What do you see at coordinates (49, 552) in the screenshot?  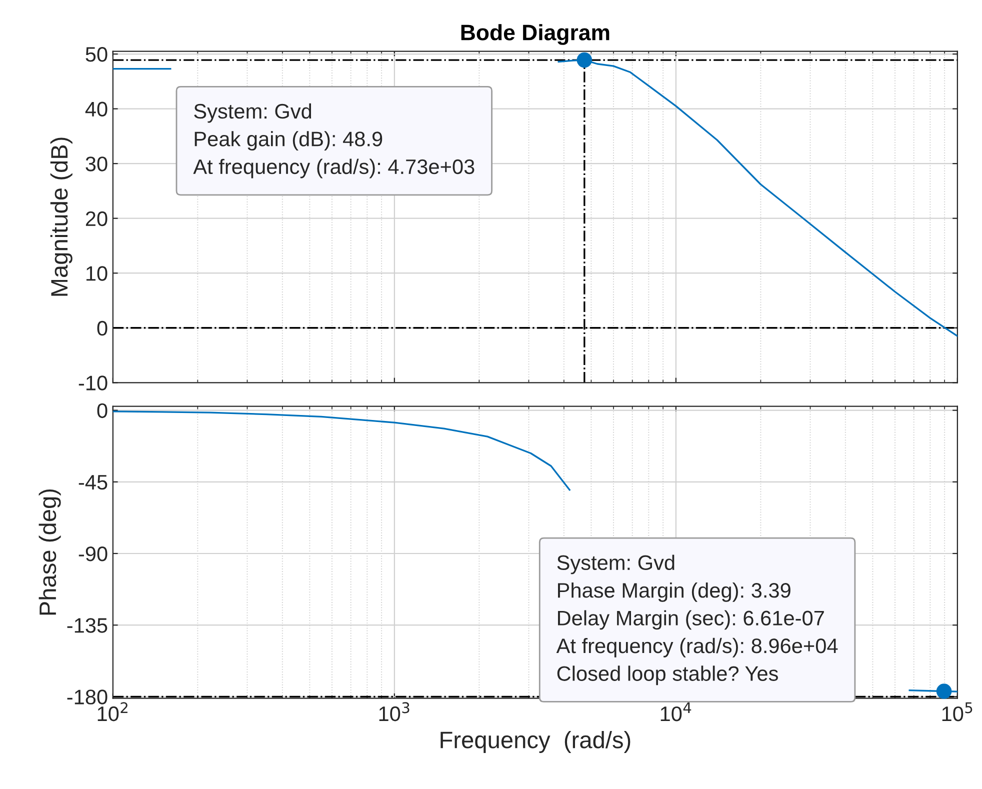 I see `y-axis-title: Phase (deg)` at bounding box center [49, 552].